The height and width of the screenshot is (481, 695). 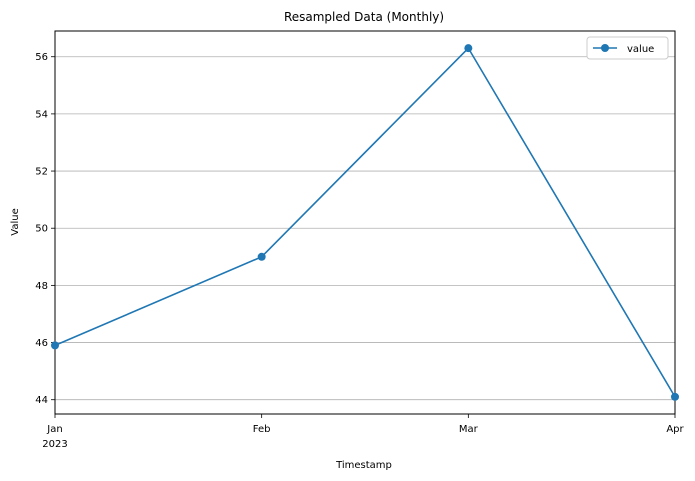 I want to click on legend-label-value: value, so click(x=640, y=49).